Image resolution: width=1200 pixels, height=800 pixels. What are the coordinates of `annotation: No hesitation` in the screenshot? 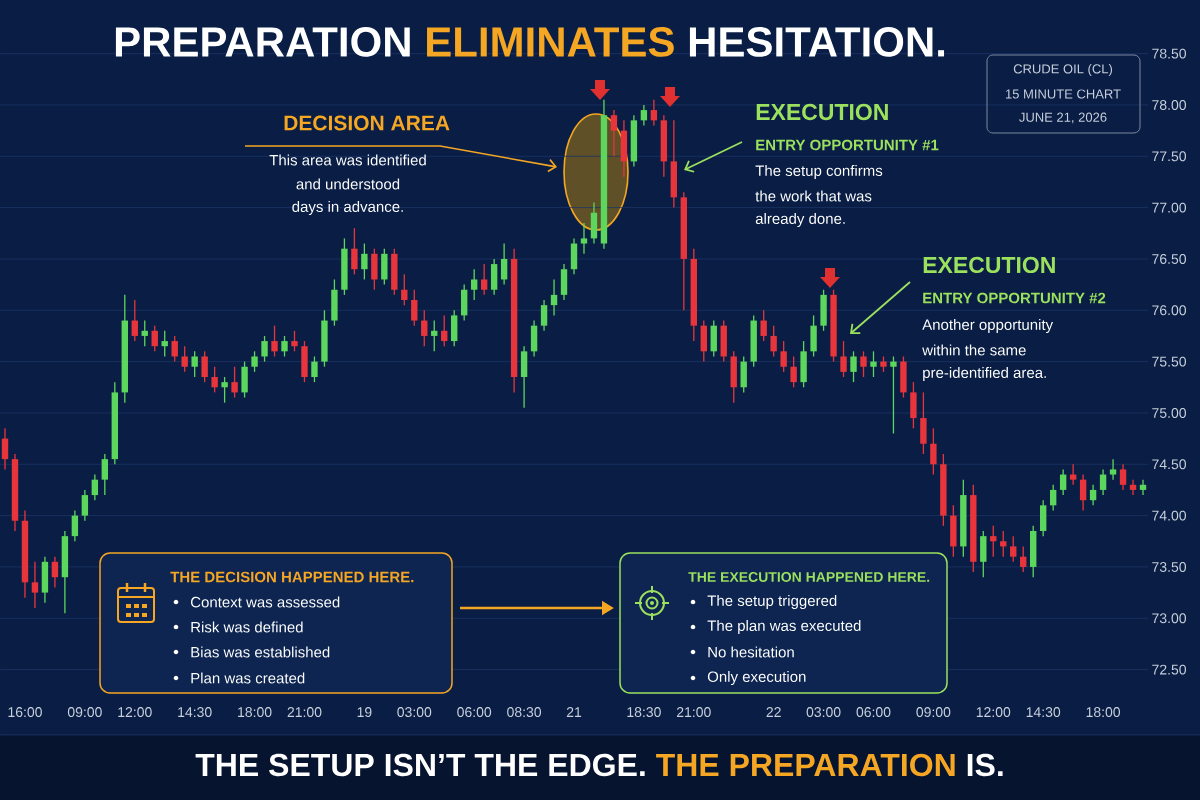 It's located at (751, 652).